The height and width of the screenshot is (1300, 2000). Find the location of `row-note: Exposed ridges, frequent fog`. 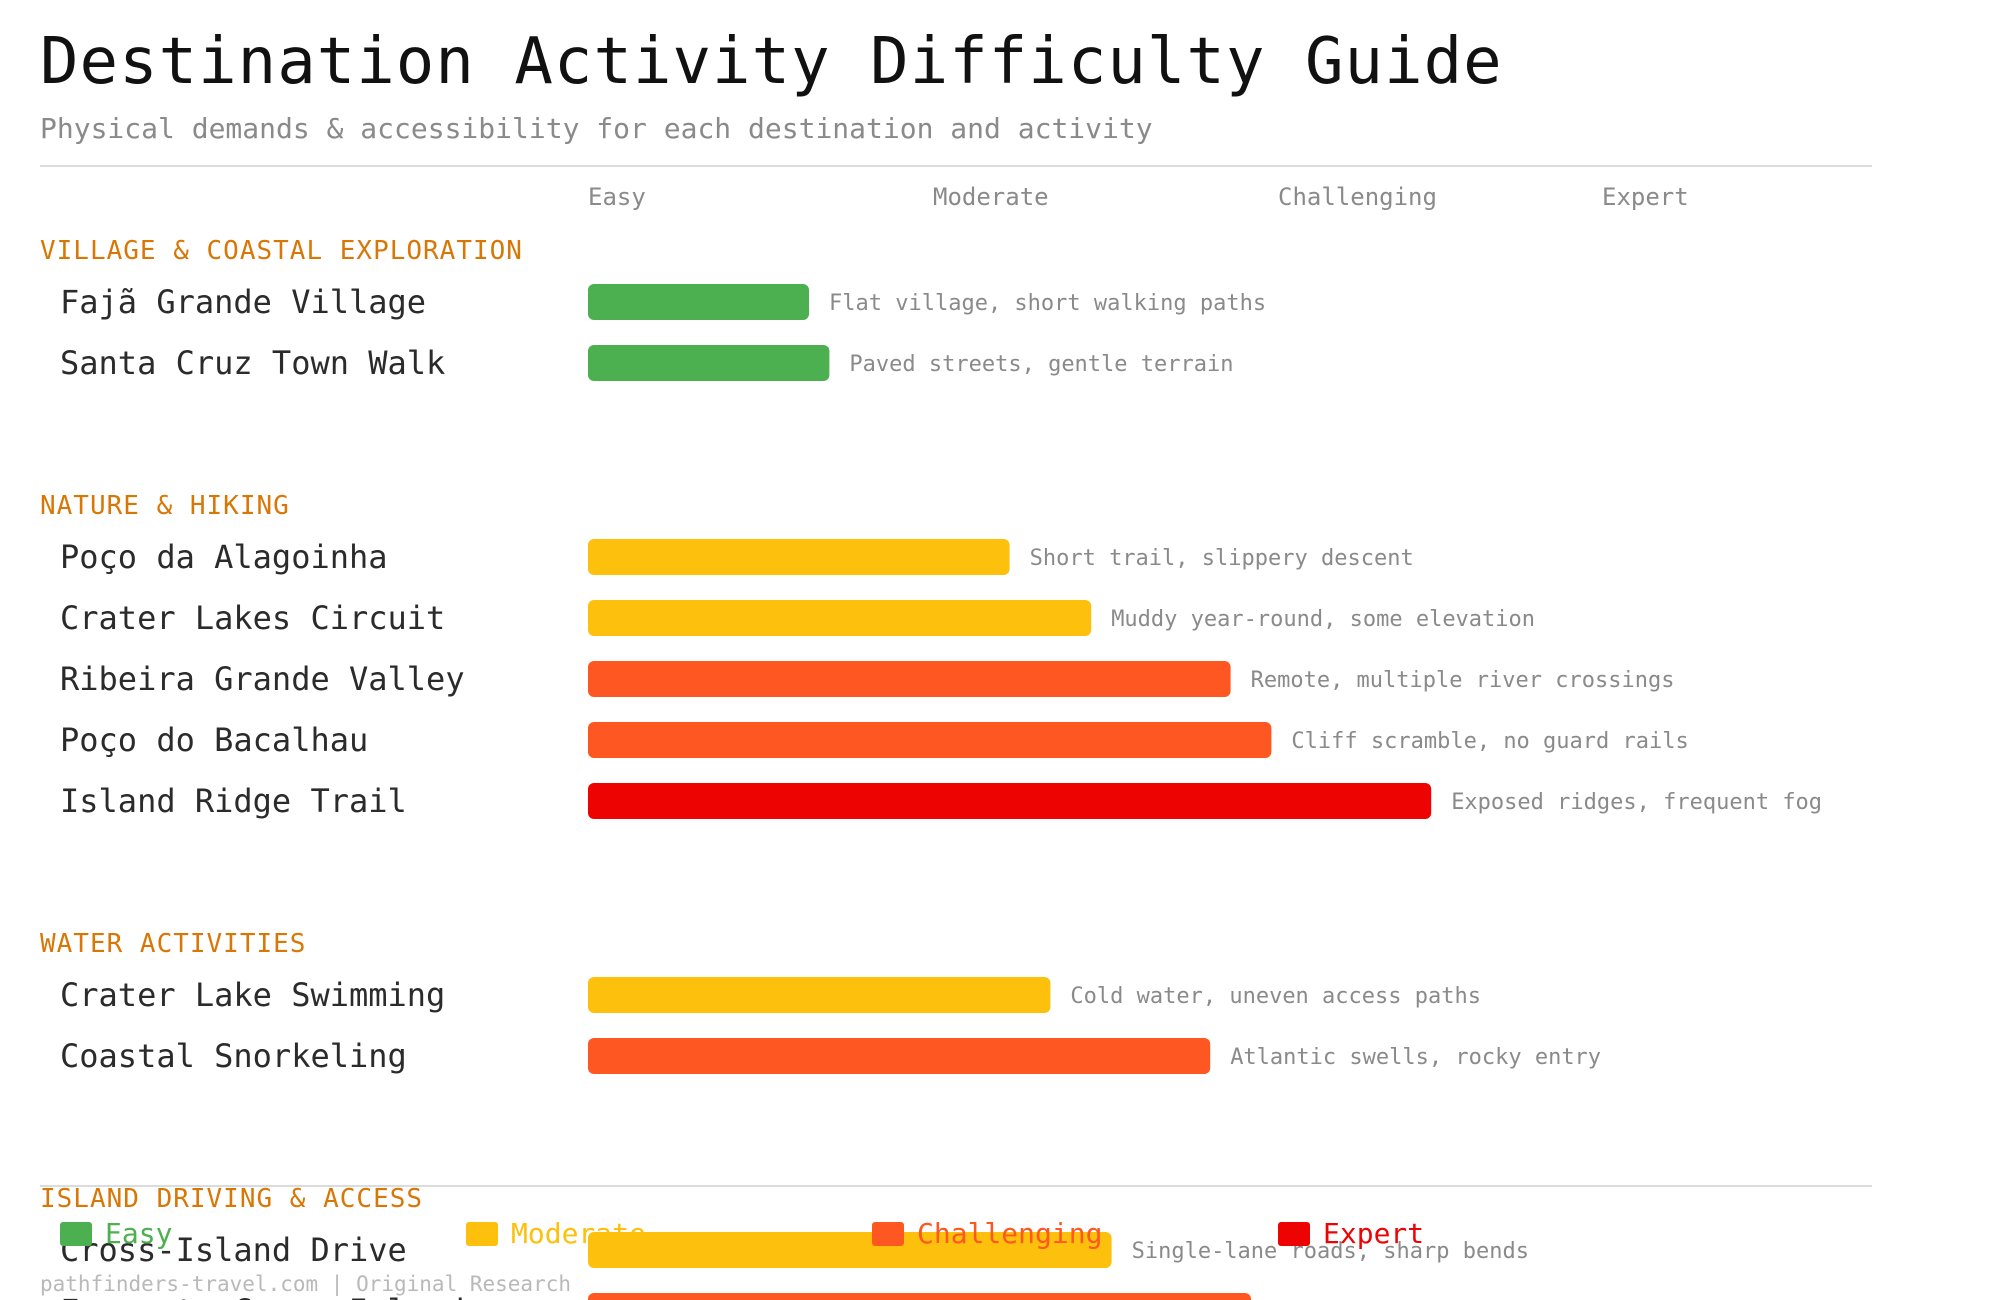

row-note: Exposed ridges, frequent fog is located at coordinates (1636, 802).